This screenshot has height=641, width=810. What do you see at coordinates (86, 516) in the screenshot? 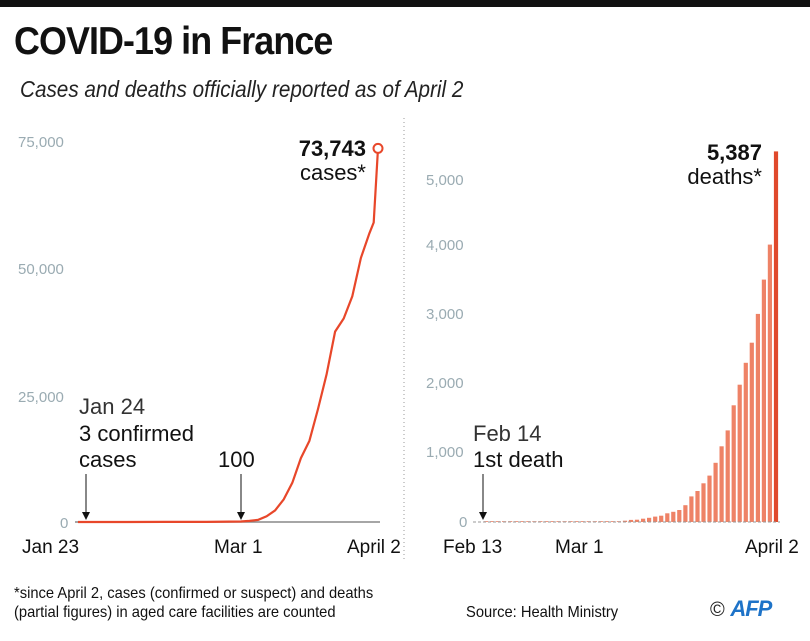
I see `arrow-head-jan24` at bounding box center [86, 516].